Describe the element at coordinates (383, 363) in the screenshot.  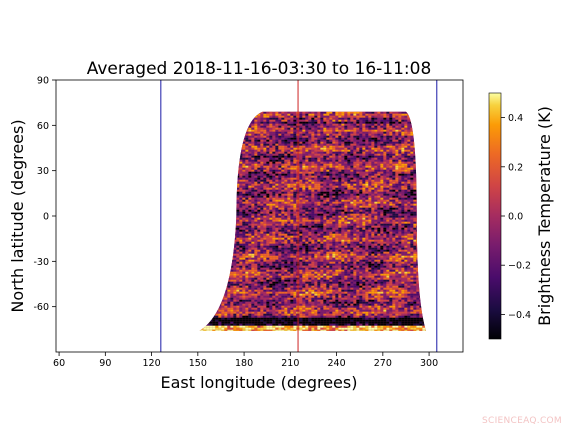
I see `x-tick-label: 270` at that location.